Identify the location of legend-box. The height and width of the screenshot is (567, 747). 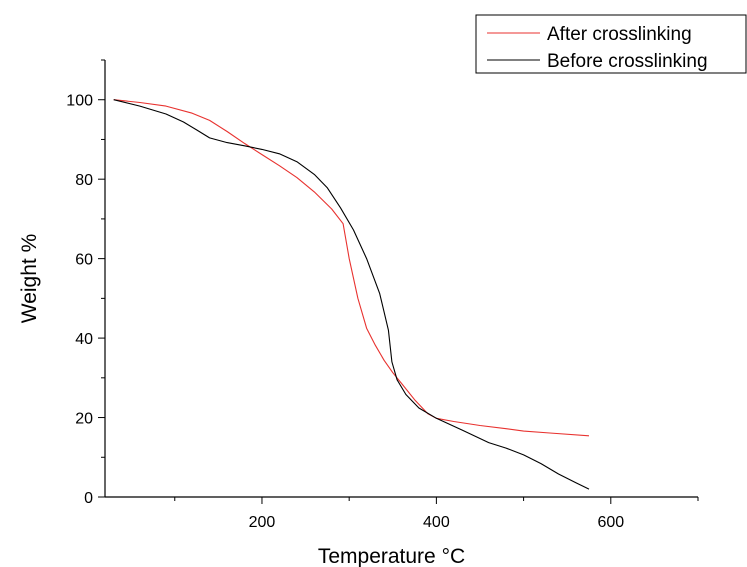
(611, 44).